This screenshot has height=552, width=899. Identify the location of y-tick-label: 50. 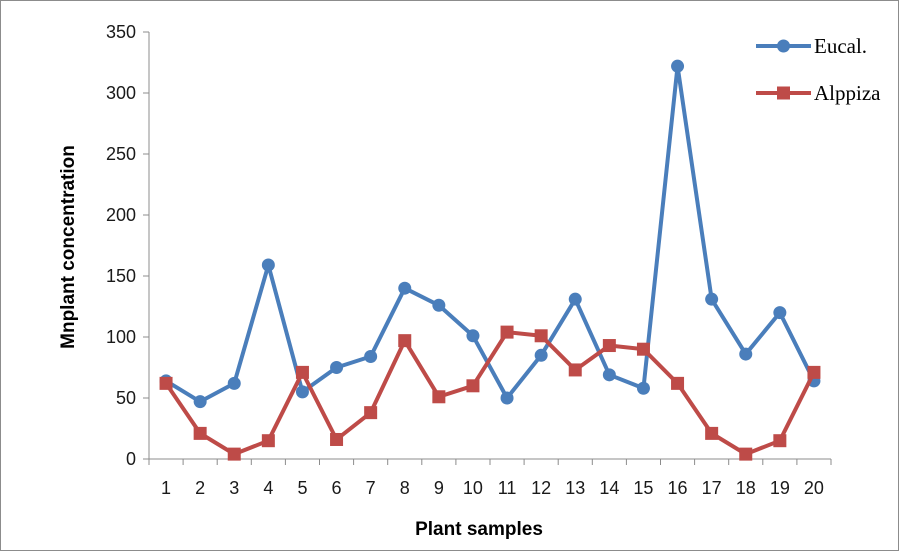
(126, 398).